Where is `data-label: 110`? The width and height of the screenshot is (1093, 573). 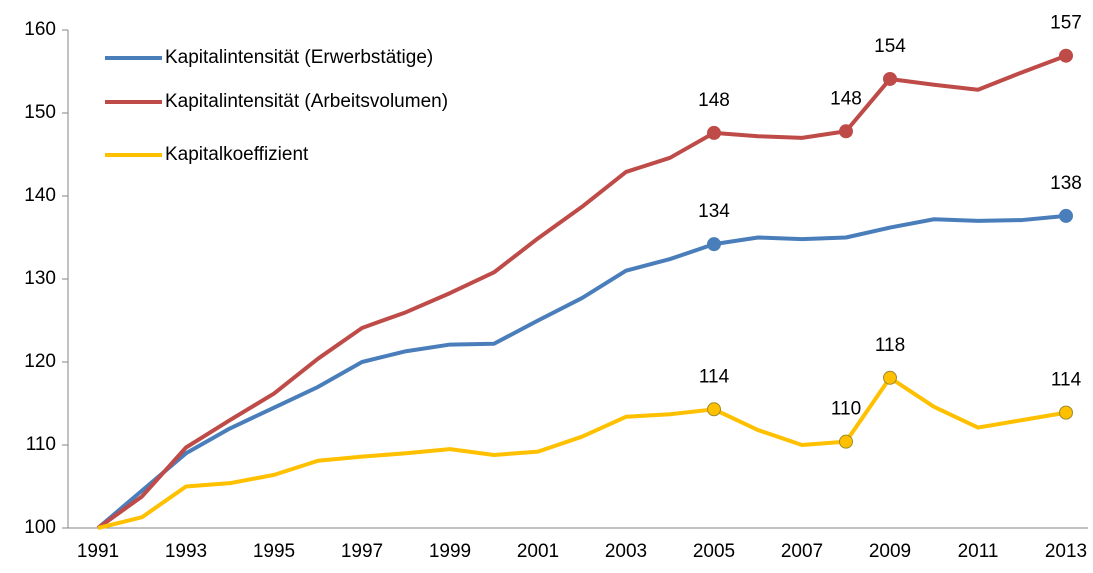
data-label: 110 is located at coordinates (846, 409).